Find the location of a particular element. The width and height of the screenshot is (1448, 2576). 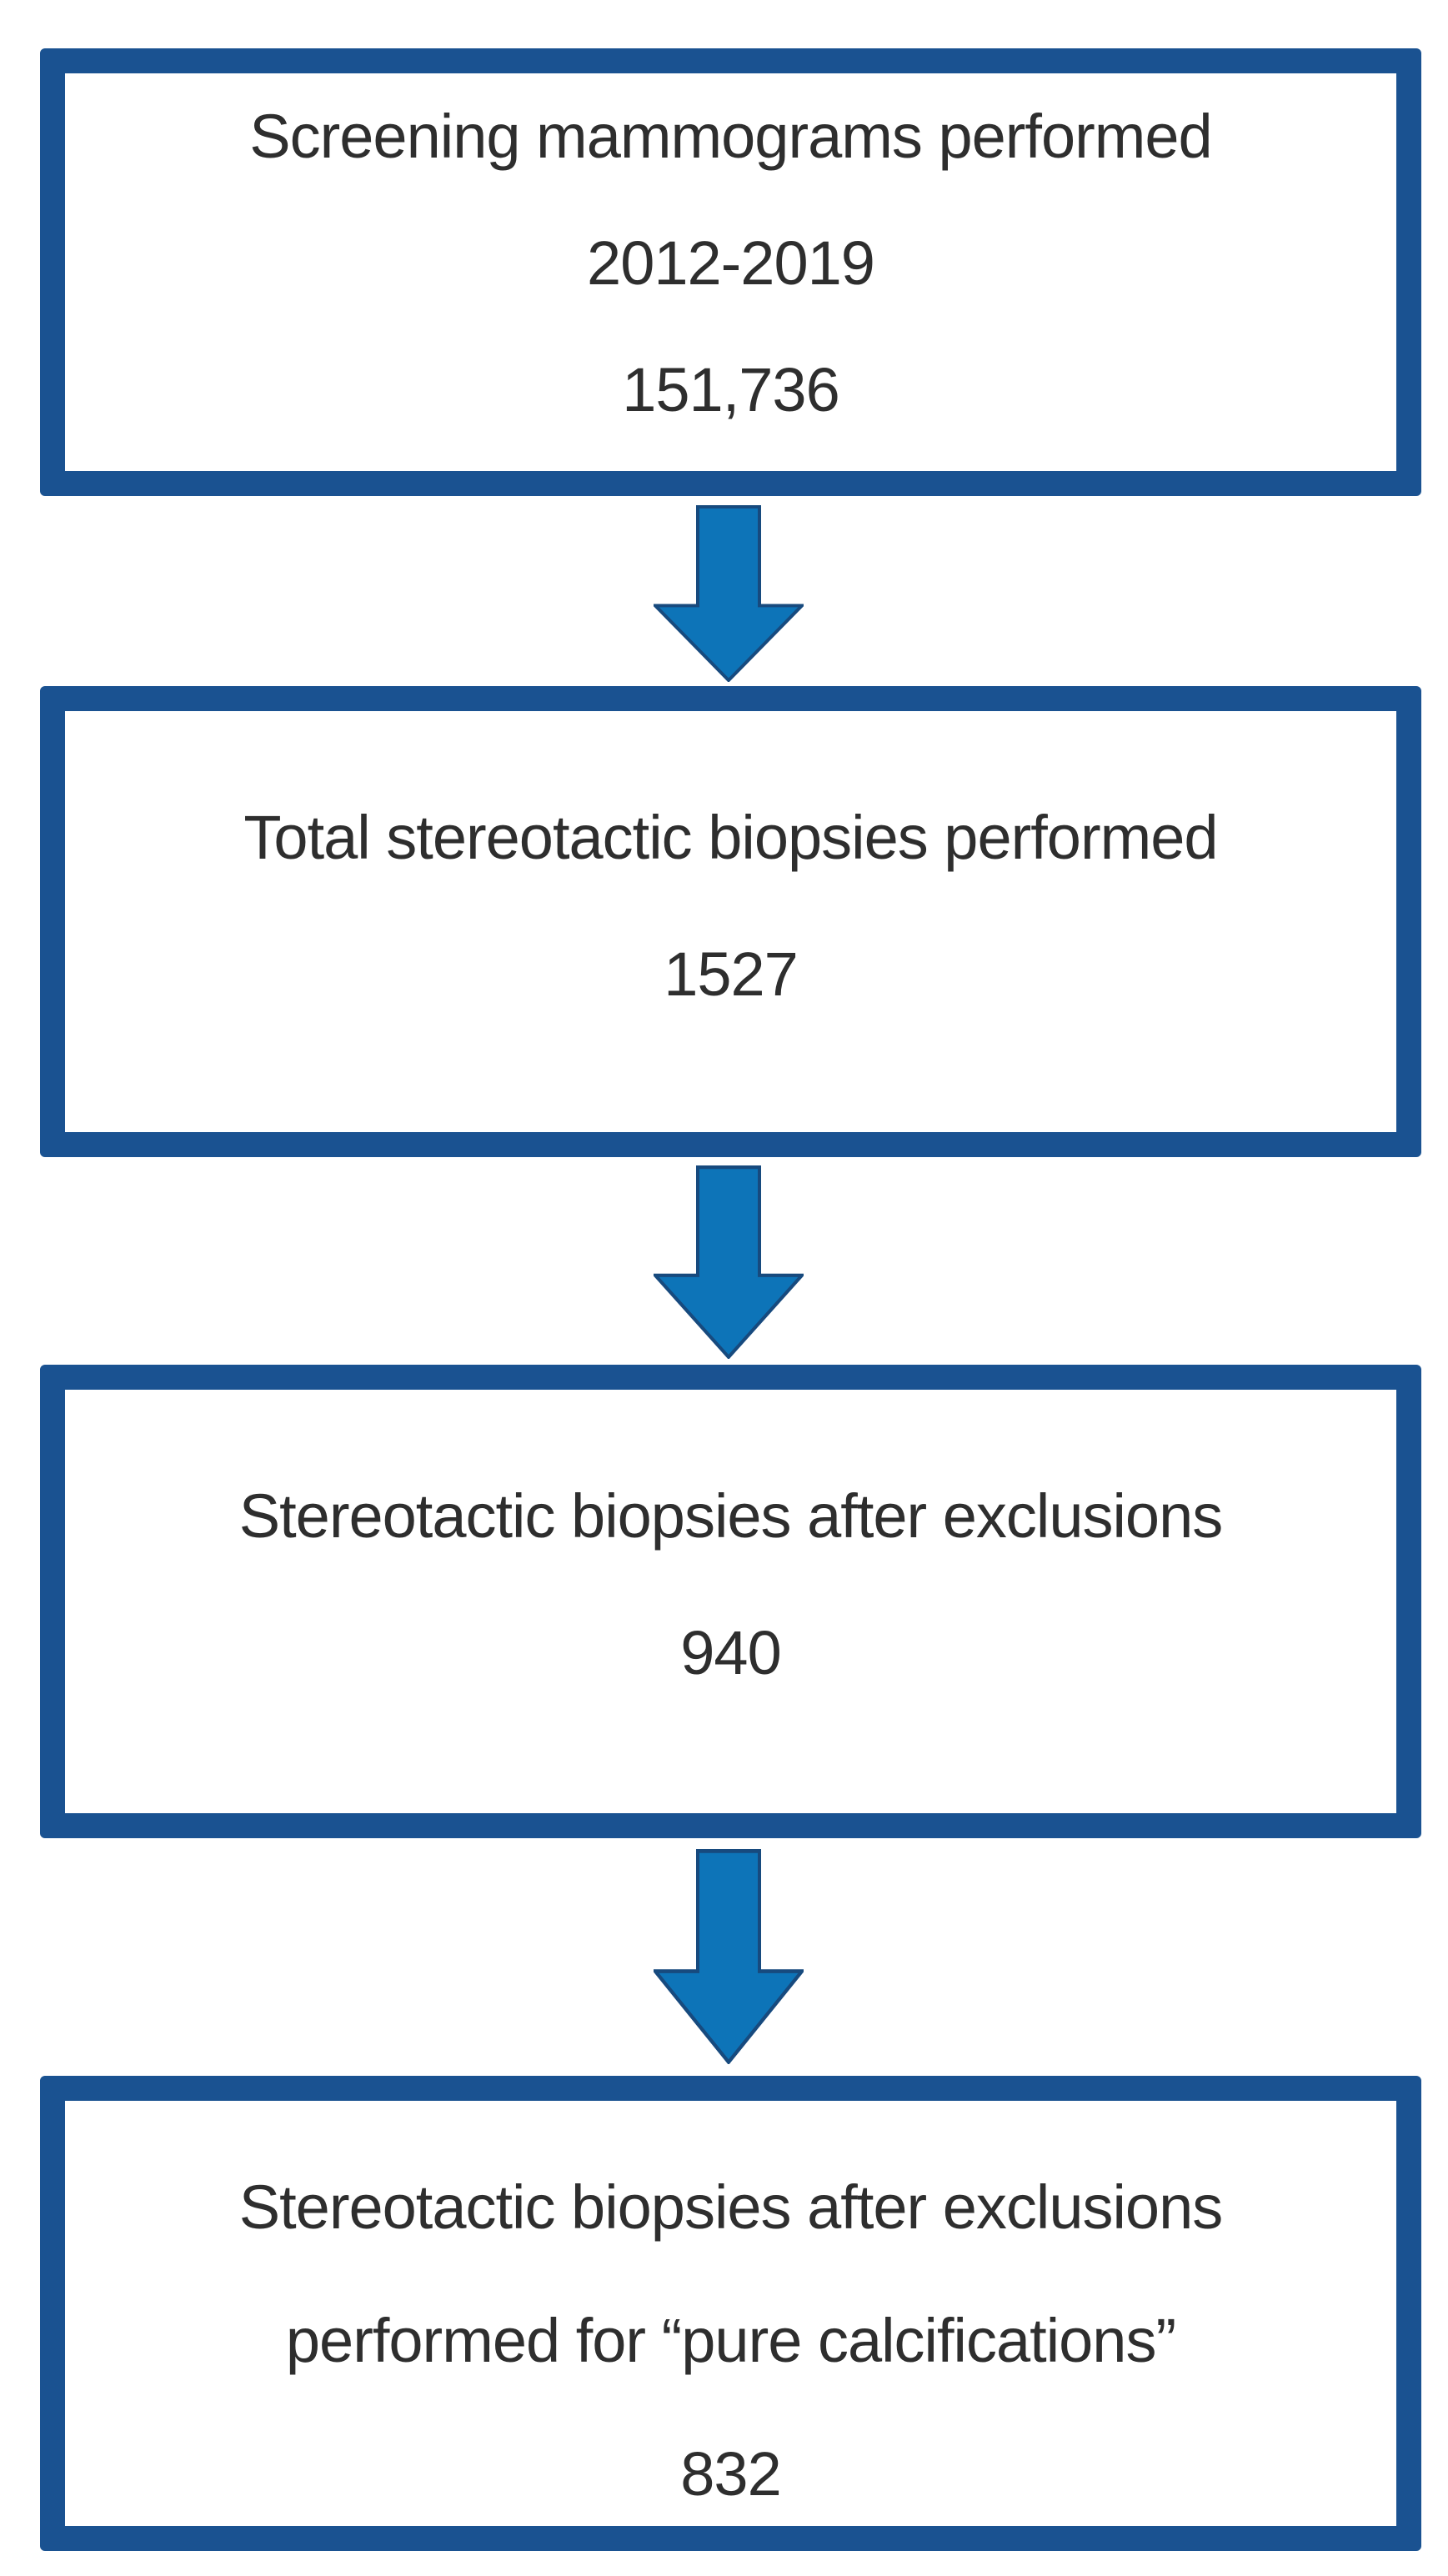

box-subtitle-years: 2012-2019 is located at coordinates (731, 263).